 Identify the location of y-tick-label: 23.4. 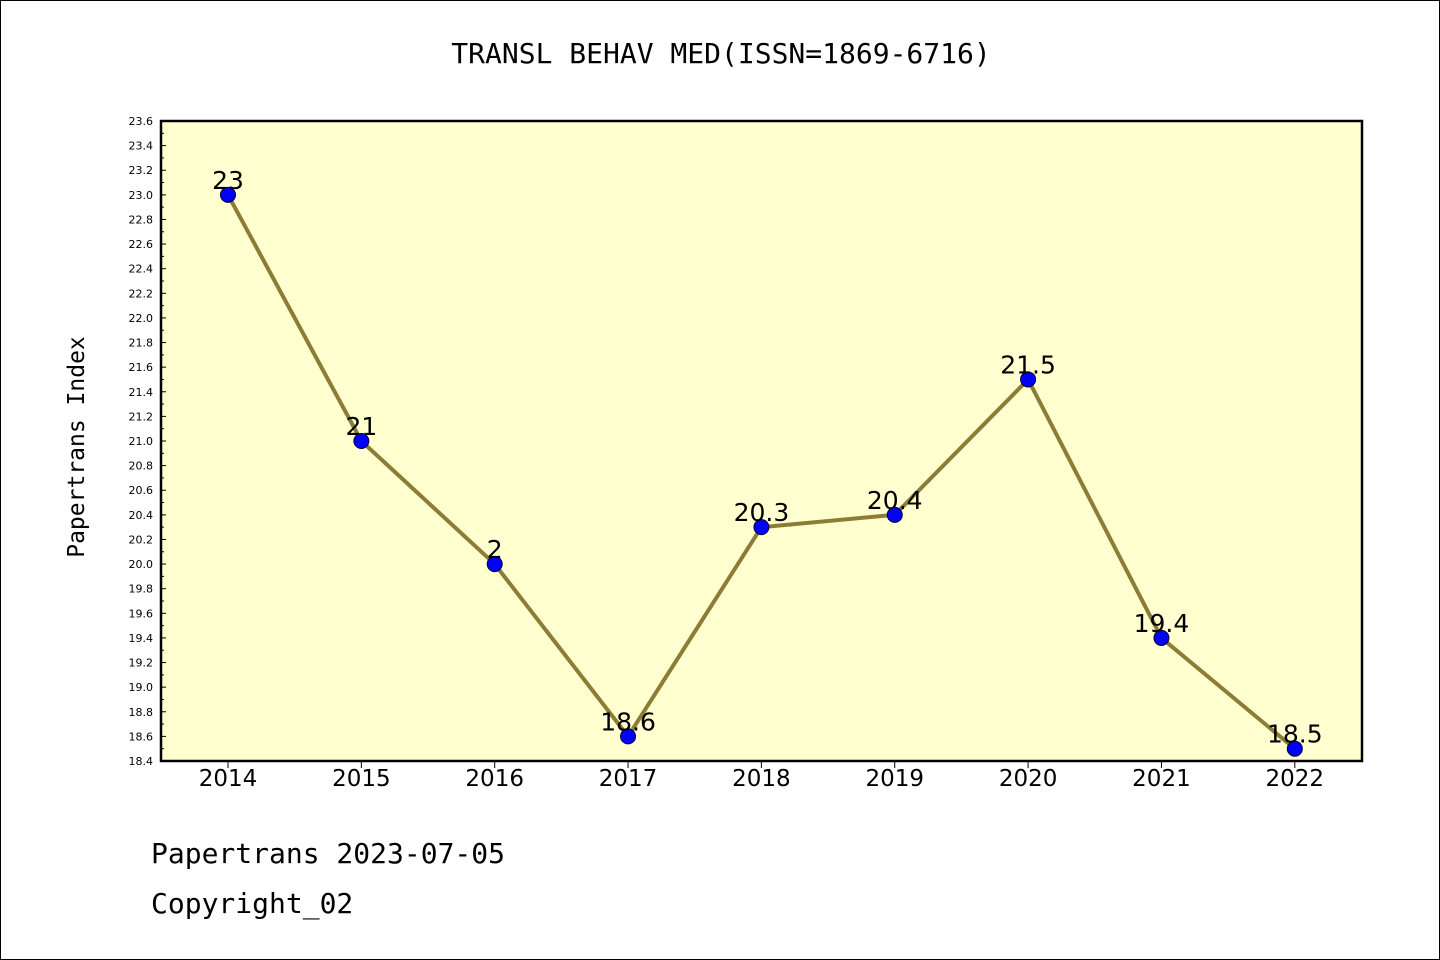
(141, 146).